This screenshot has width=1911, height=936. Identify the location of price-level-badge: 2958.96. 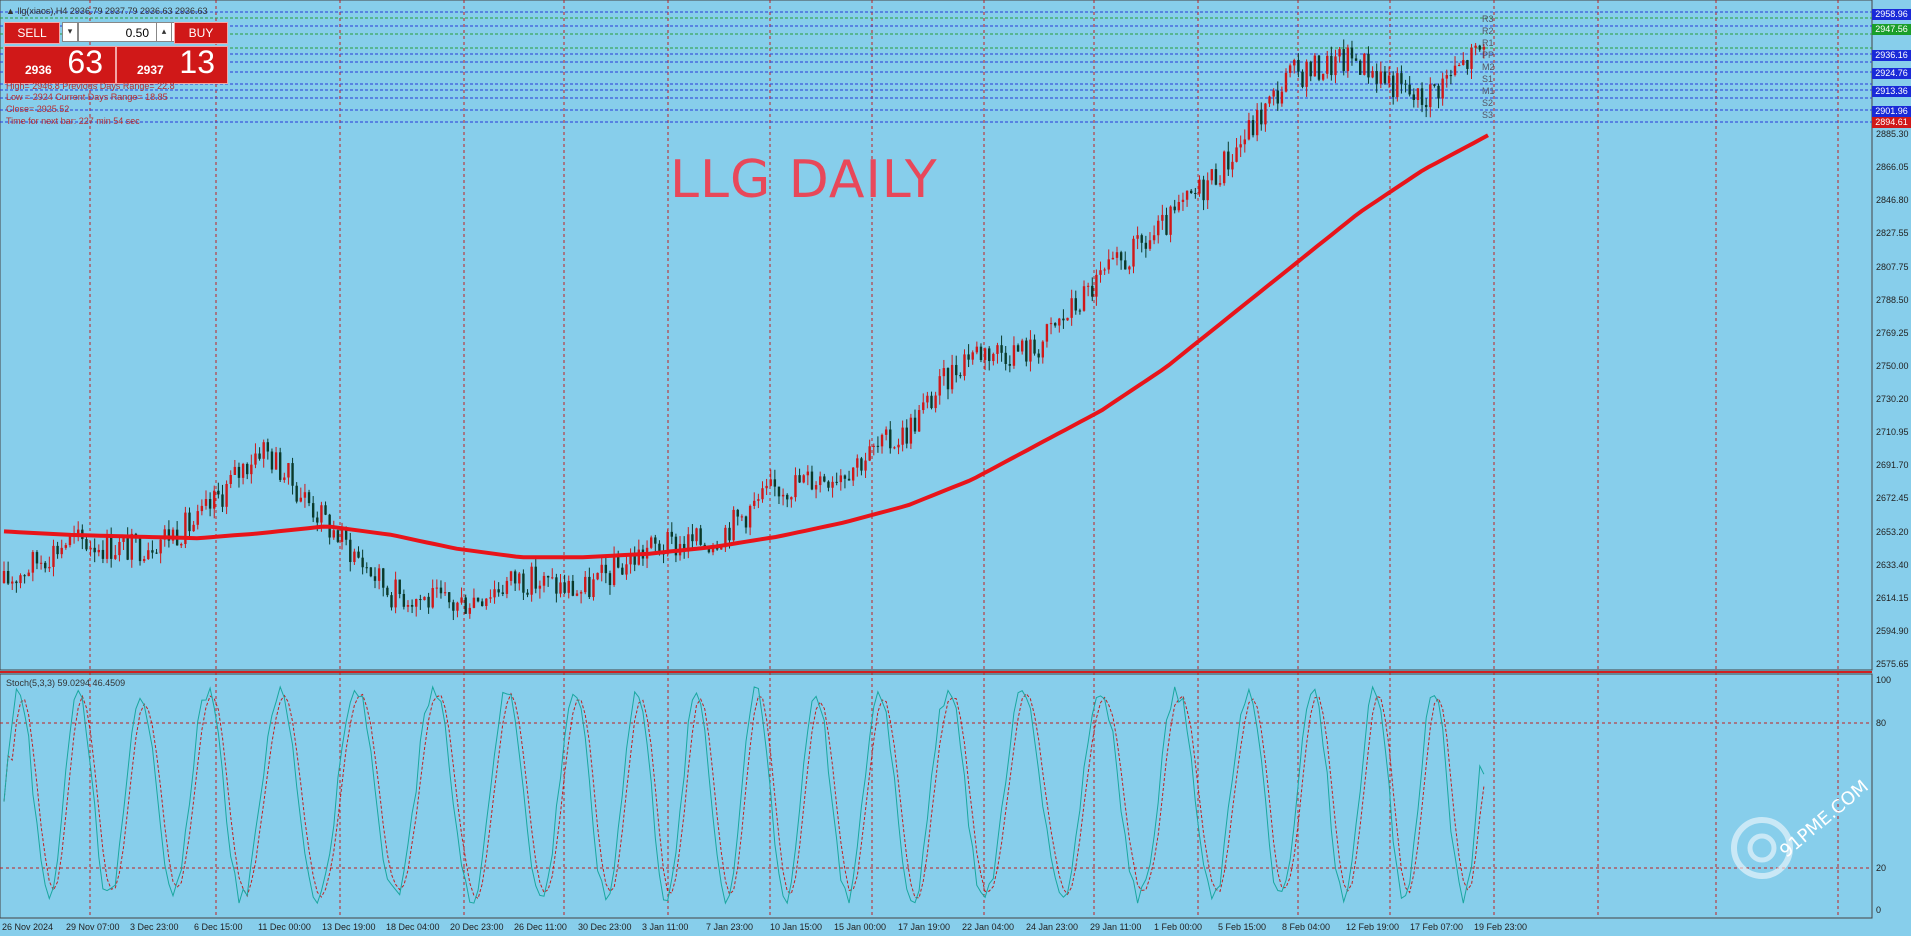
(1891, 14).